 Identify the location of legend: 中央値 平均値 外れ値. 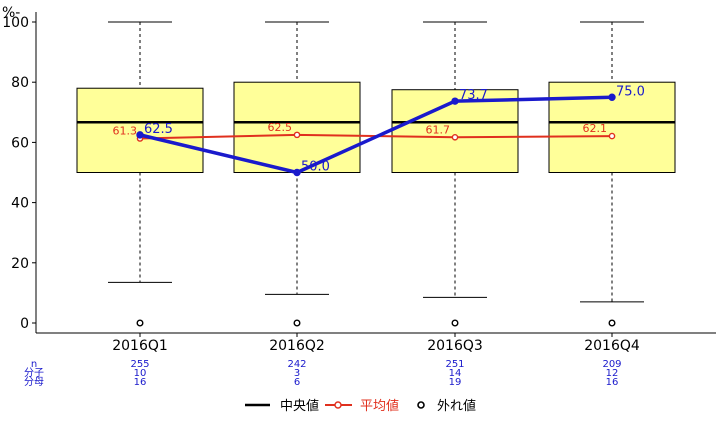
(360, 406).